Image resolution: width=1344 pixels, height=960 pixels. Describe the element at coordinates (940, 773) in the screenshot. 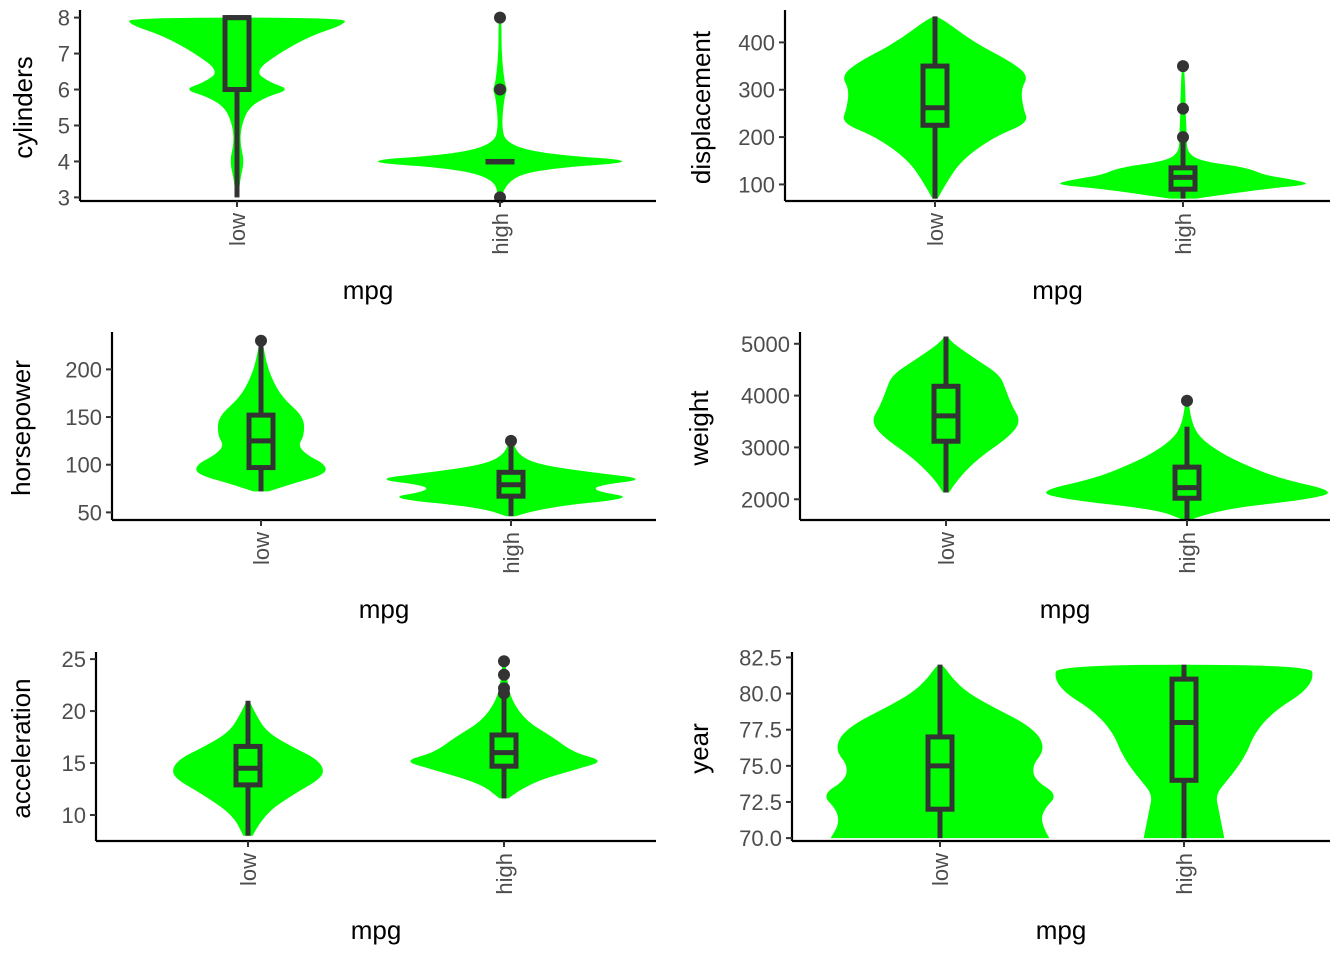

I see `box-year-low` at that location.